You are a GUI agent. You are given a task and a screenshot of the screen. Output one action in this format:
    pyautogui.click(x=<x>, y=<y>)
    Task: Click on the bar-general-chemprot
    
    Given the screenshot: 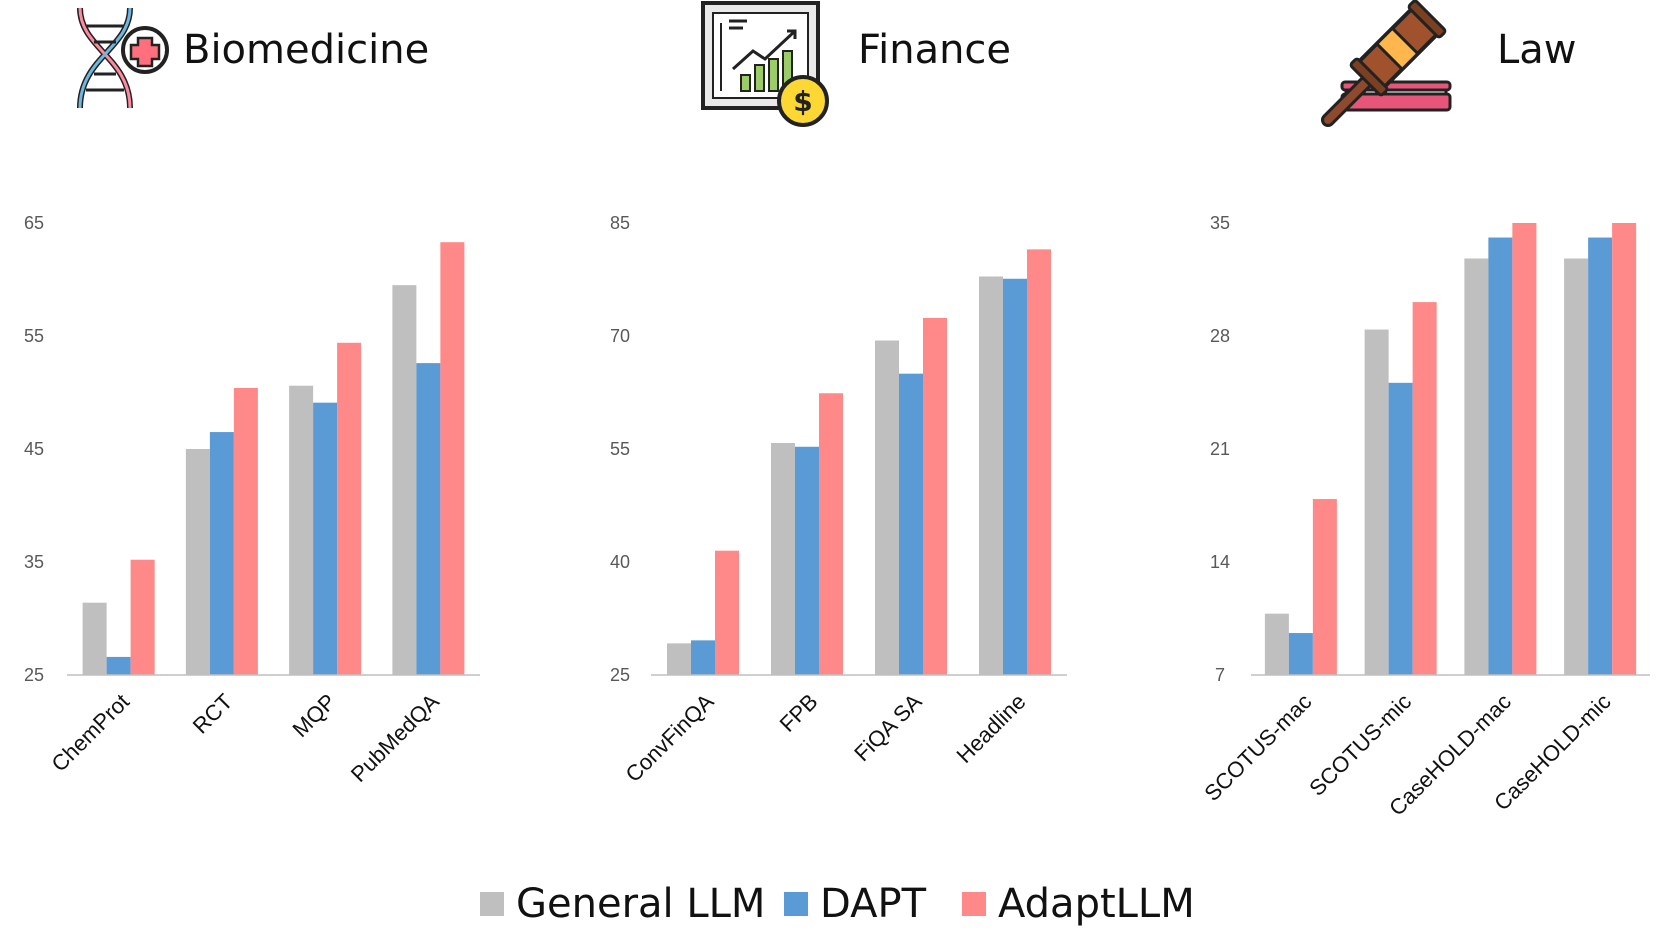 What is the action you would take?
    pyautogui.click(x=94, y=638)
    